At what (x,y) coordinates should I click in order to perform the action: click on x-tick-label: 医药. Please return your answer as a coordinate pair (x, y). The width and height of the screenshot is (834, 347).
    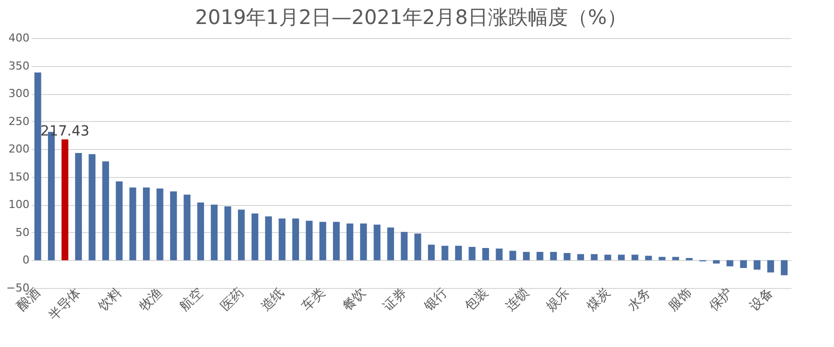
    Looking at the image, I should click on (233, 300).